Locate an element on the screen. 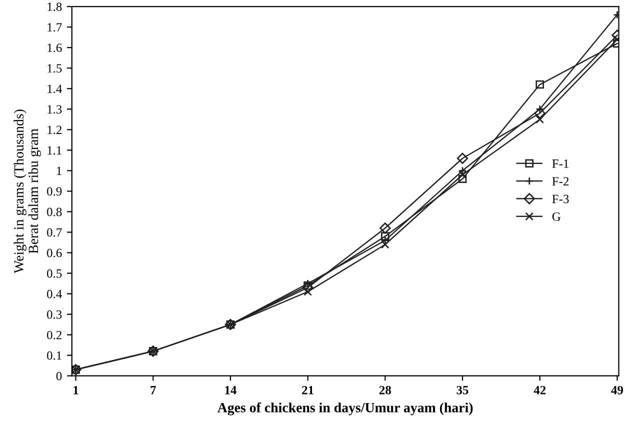  legend-label: G is located at coordinates (556, 216).